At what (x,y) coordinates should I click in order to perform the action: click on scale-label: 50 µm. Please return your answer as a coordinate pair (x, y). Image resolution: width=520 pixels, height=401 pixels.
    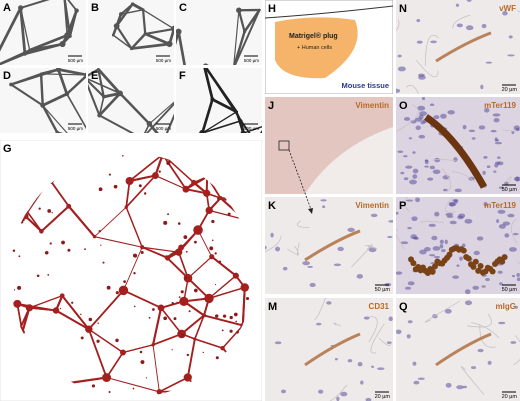
    Looking at the image, I should click on (510, 290).